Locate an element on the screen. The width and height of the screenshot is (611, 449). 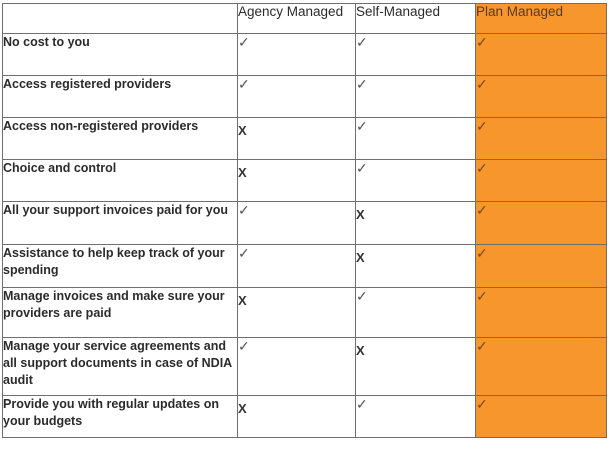
header-row: Agency Managed Self-Managed Plan Managed is located at coordinates (304, 18).